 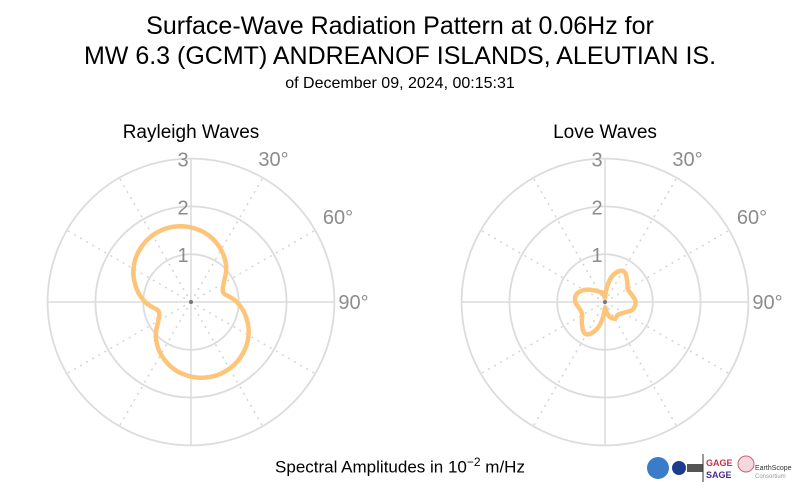 I want to click on rayleigh-radial-tick-2: 2, so click(x=182, y=208).